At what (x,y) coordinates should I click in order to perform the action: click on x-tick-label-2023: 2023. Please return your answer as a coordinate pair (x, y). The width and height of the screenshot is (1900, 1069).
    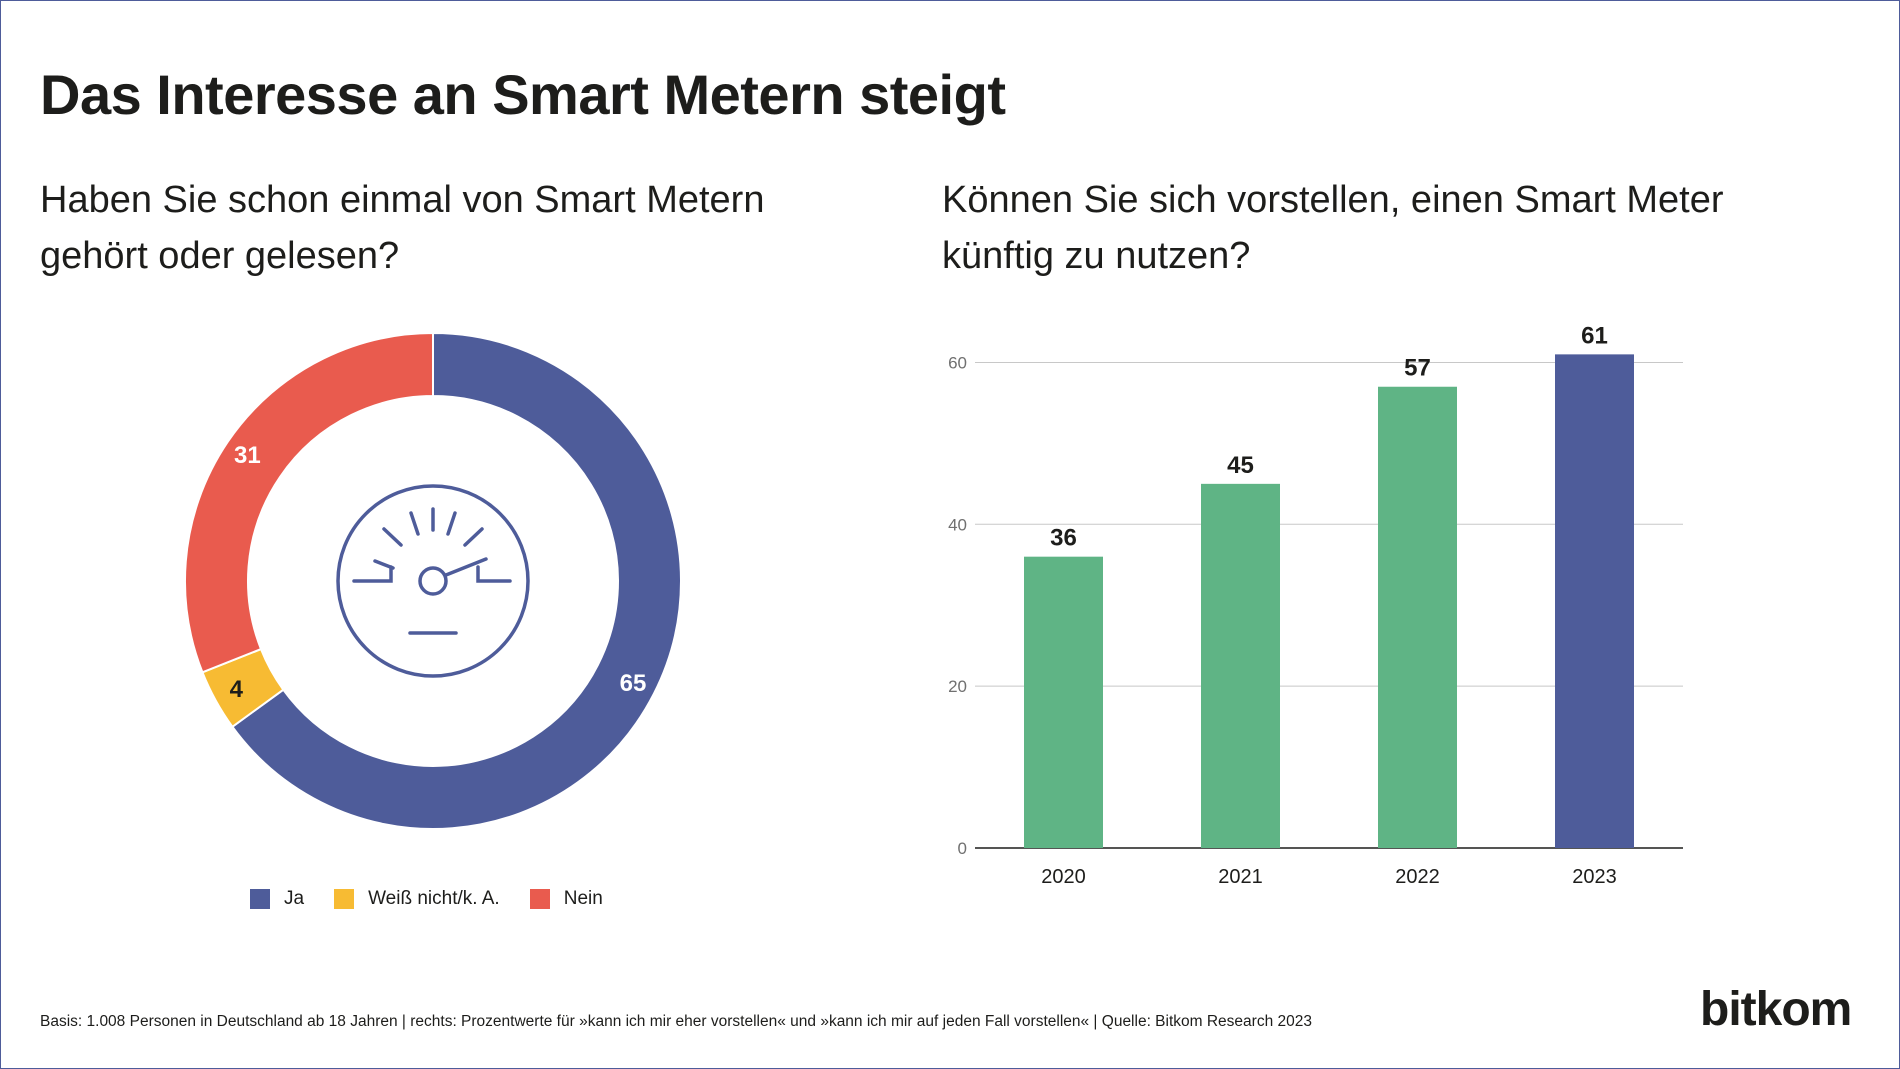
    Looking at the image, I should click on (1594, 877).